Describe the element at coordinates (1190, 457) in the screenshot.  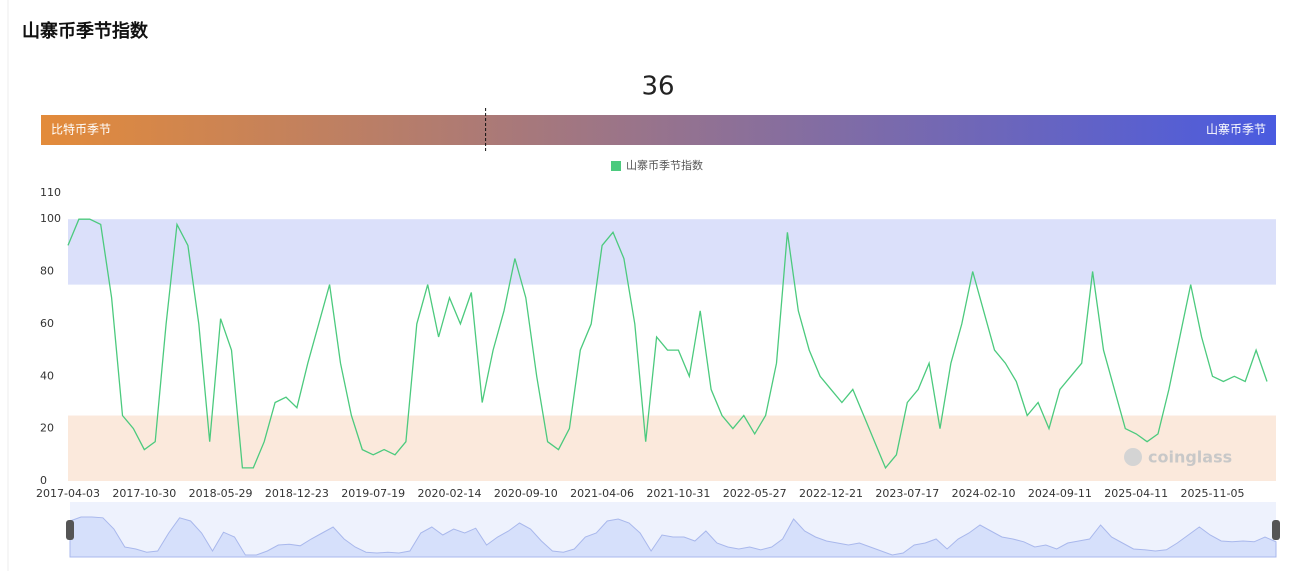
I see `watermark: coinglass` at that location.